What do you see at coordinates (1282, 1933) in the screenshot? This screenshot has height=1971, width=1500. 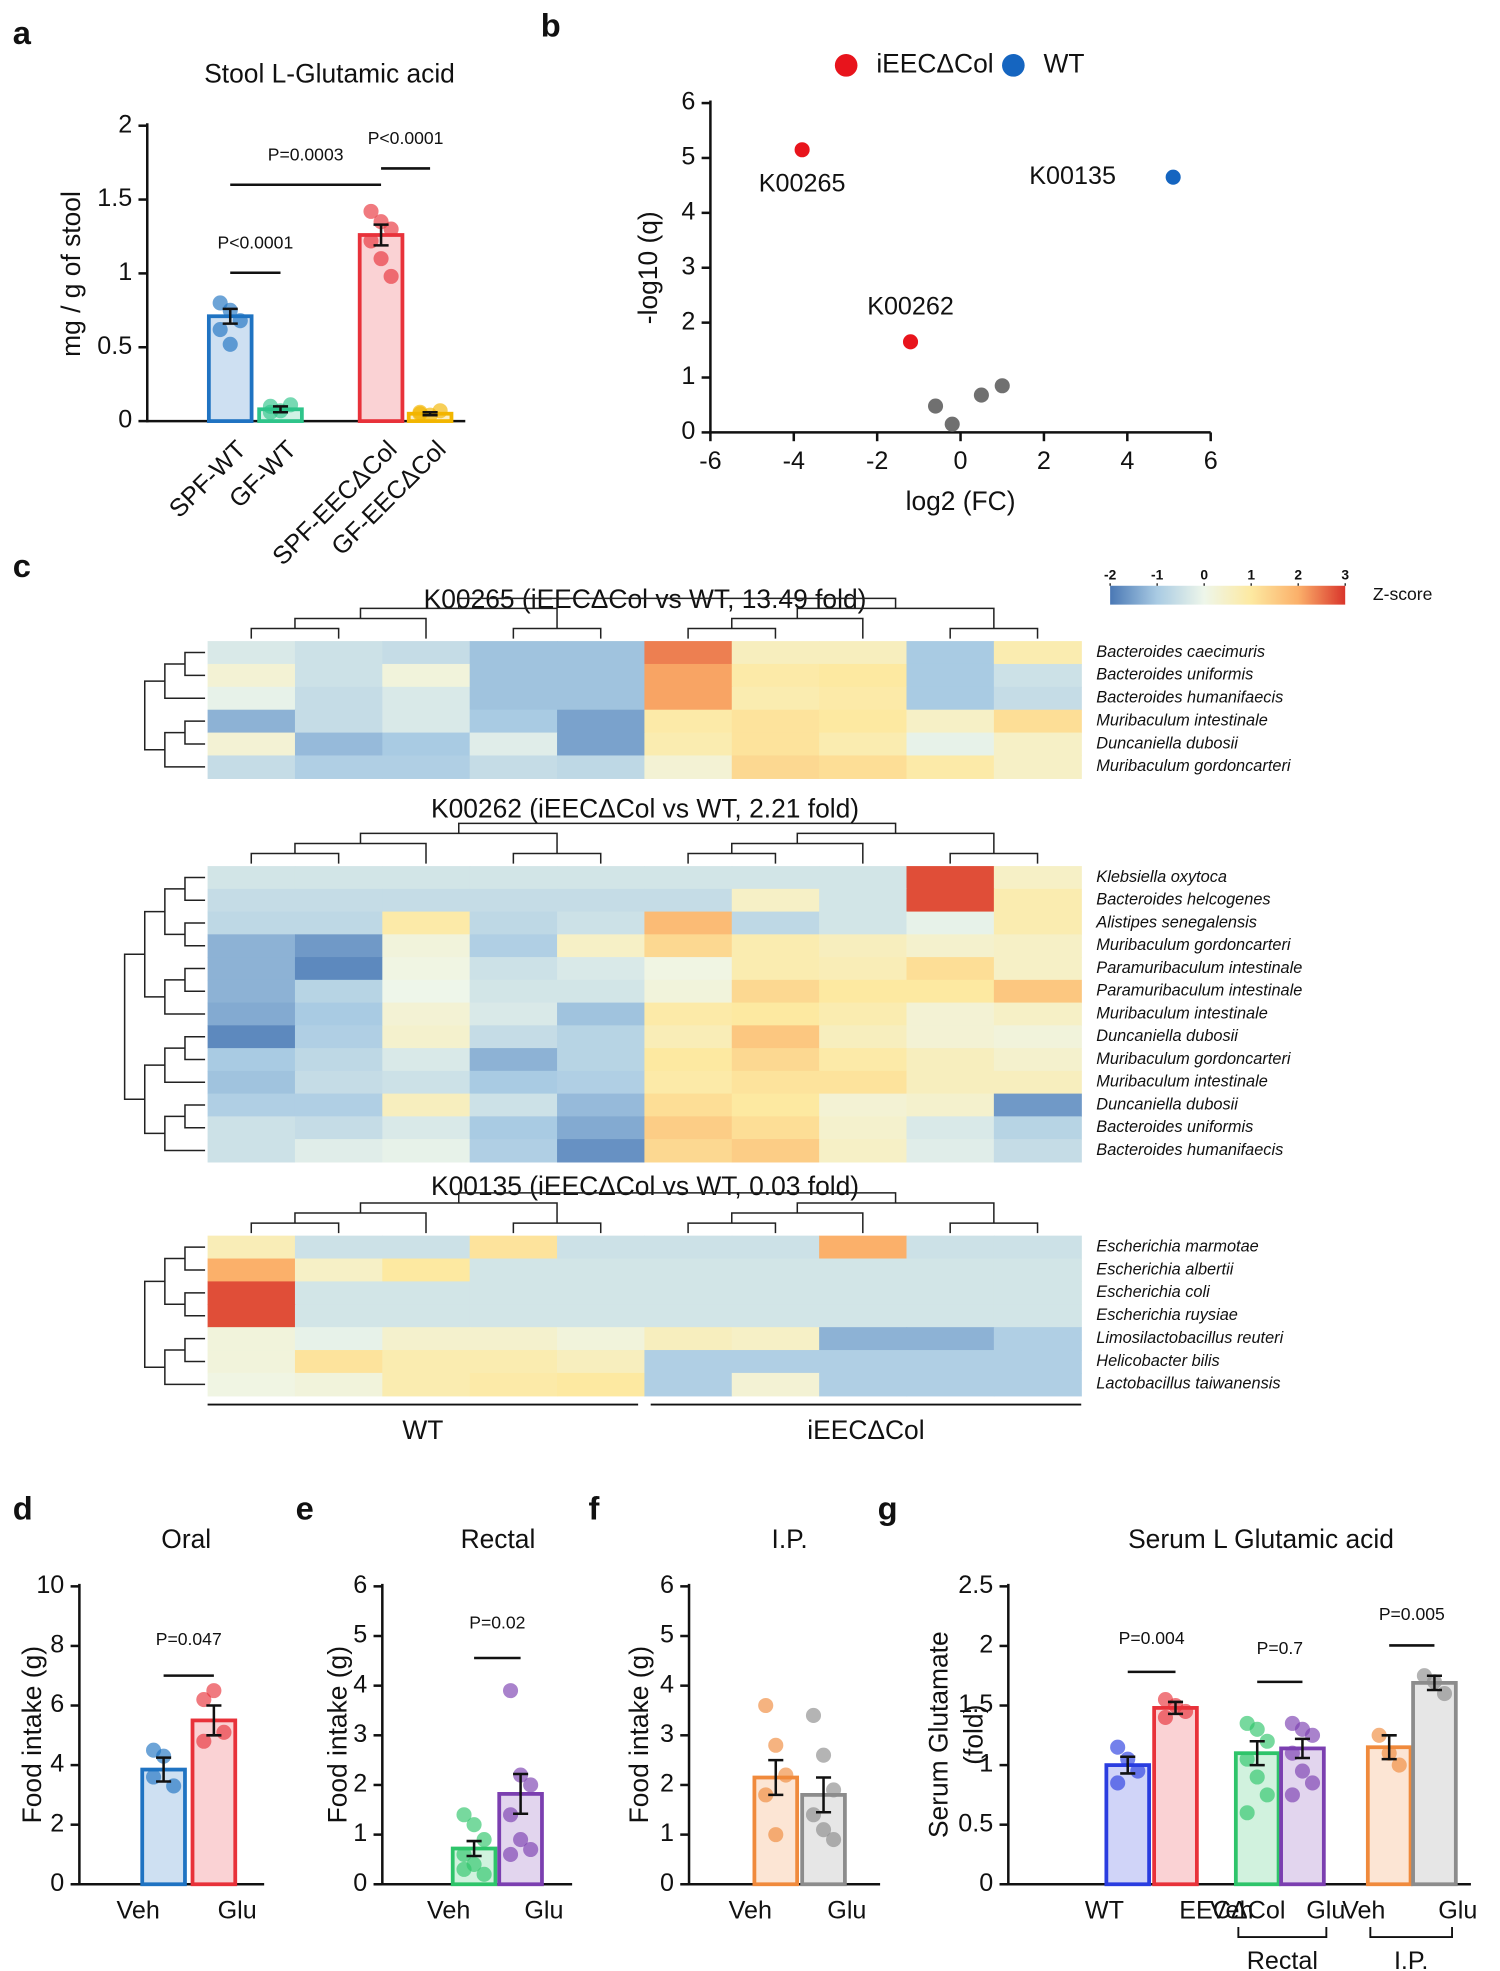 I see `group-bracket` at bounding box center [1282, 1933].